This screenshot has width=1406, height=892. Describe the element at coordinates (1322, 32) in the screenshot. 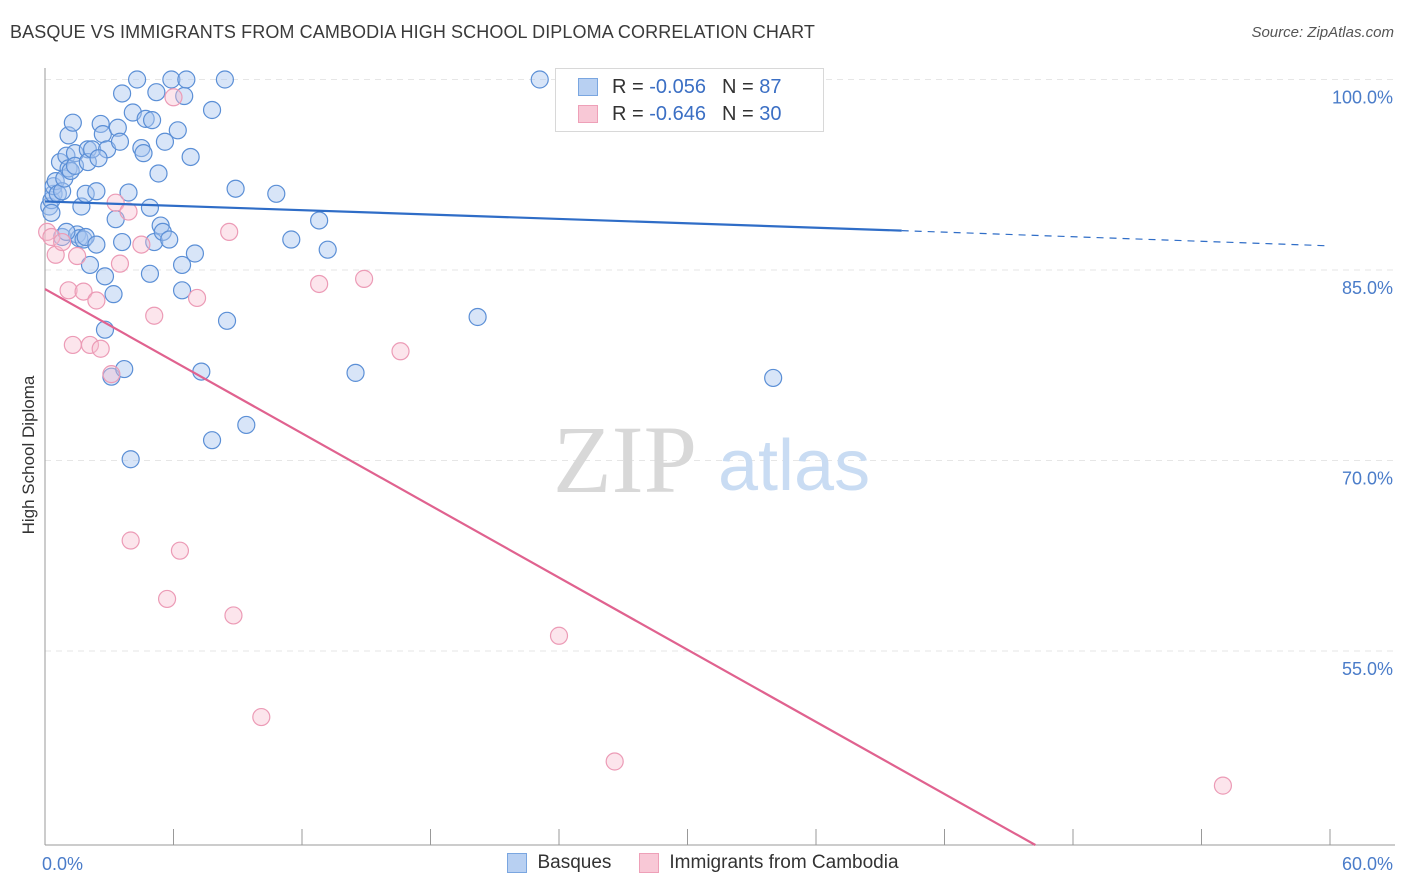

I see `source-credit: Source: ZipAtlas.com` at that location.